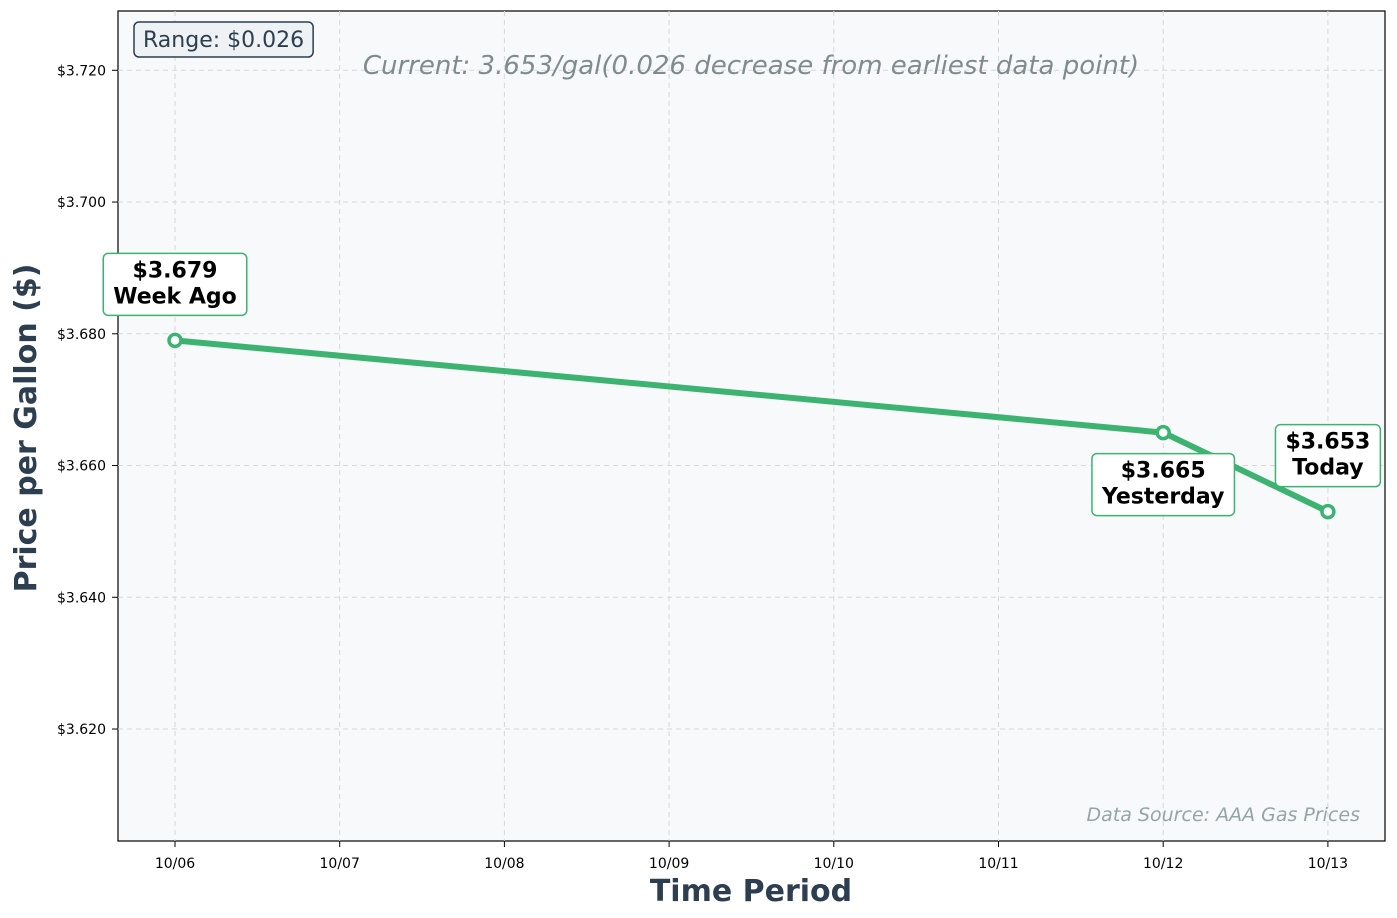 The image size is (1397, 918). I want to click on x-tick-label: 10/13, so click(1328, 864).